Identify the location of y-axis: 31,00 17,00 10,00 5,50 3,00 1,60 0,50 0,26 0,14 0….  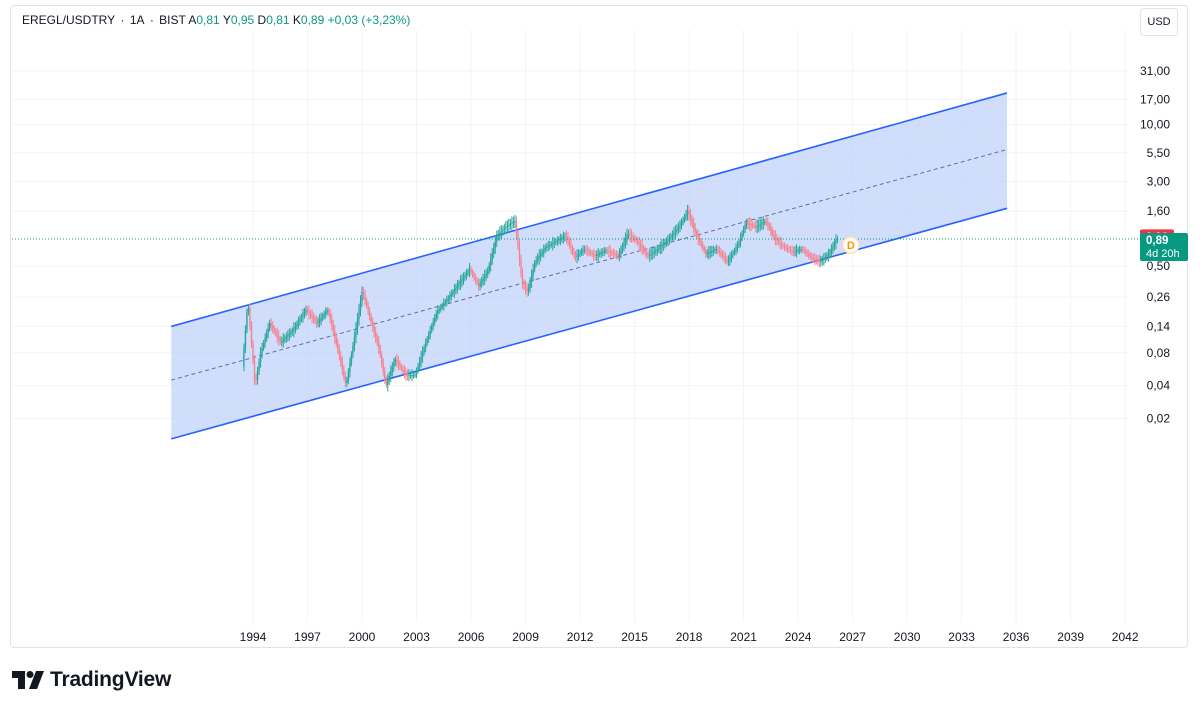
(1155, 244).